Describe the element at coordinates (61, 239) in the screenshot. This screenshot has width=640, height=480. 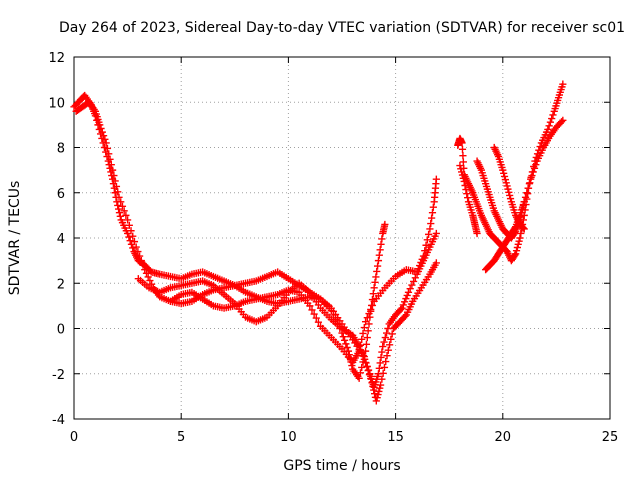
I see `y-tick-label: 4` at that location.